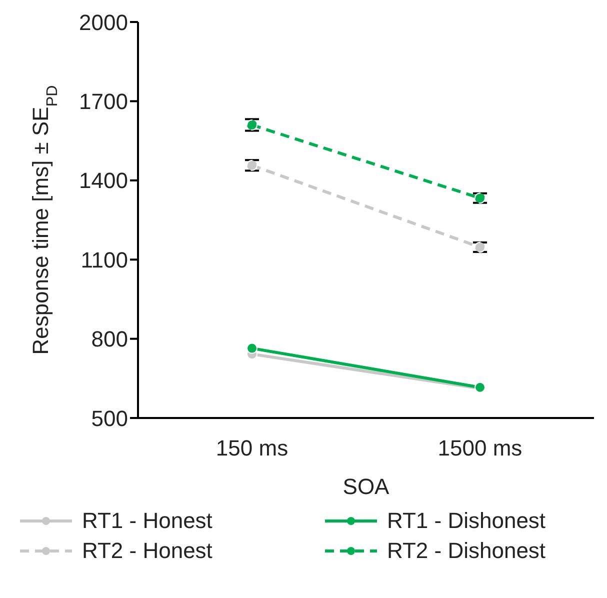  I want to click on y-tick-label: 1400, so click(103, 181).